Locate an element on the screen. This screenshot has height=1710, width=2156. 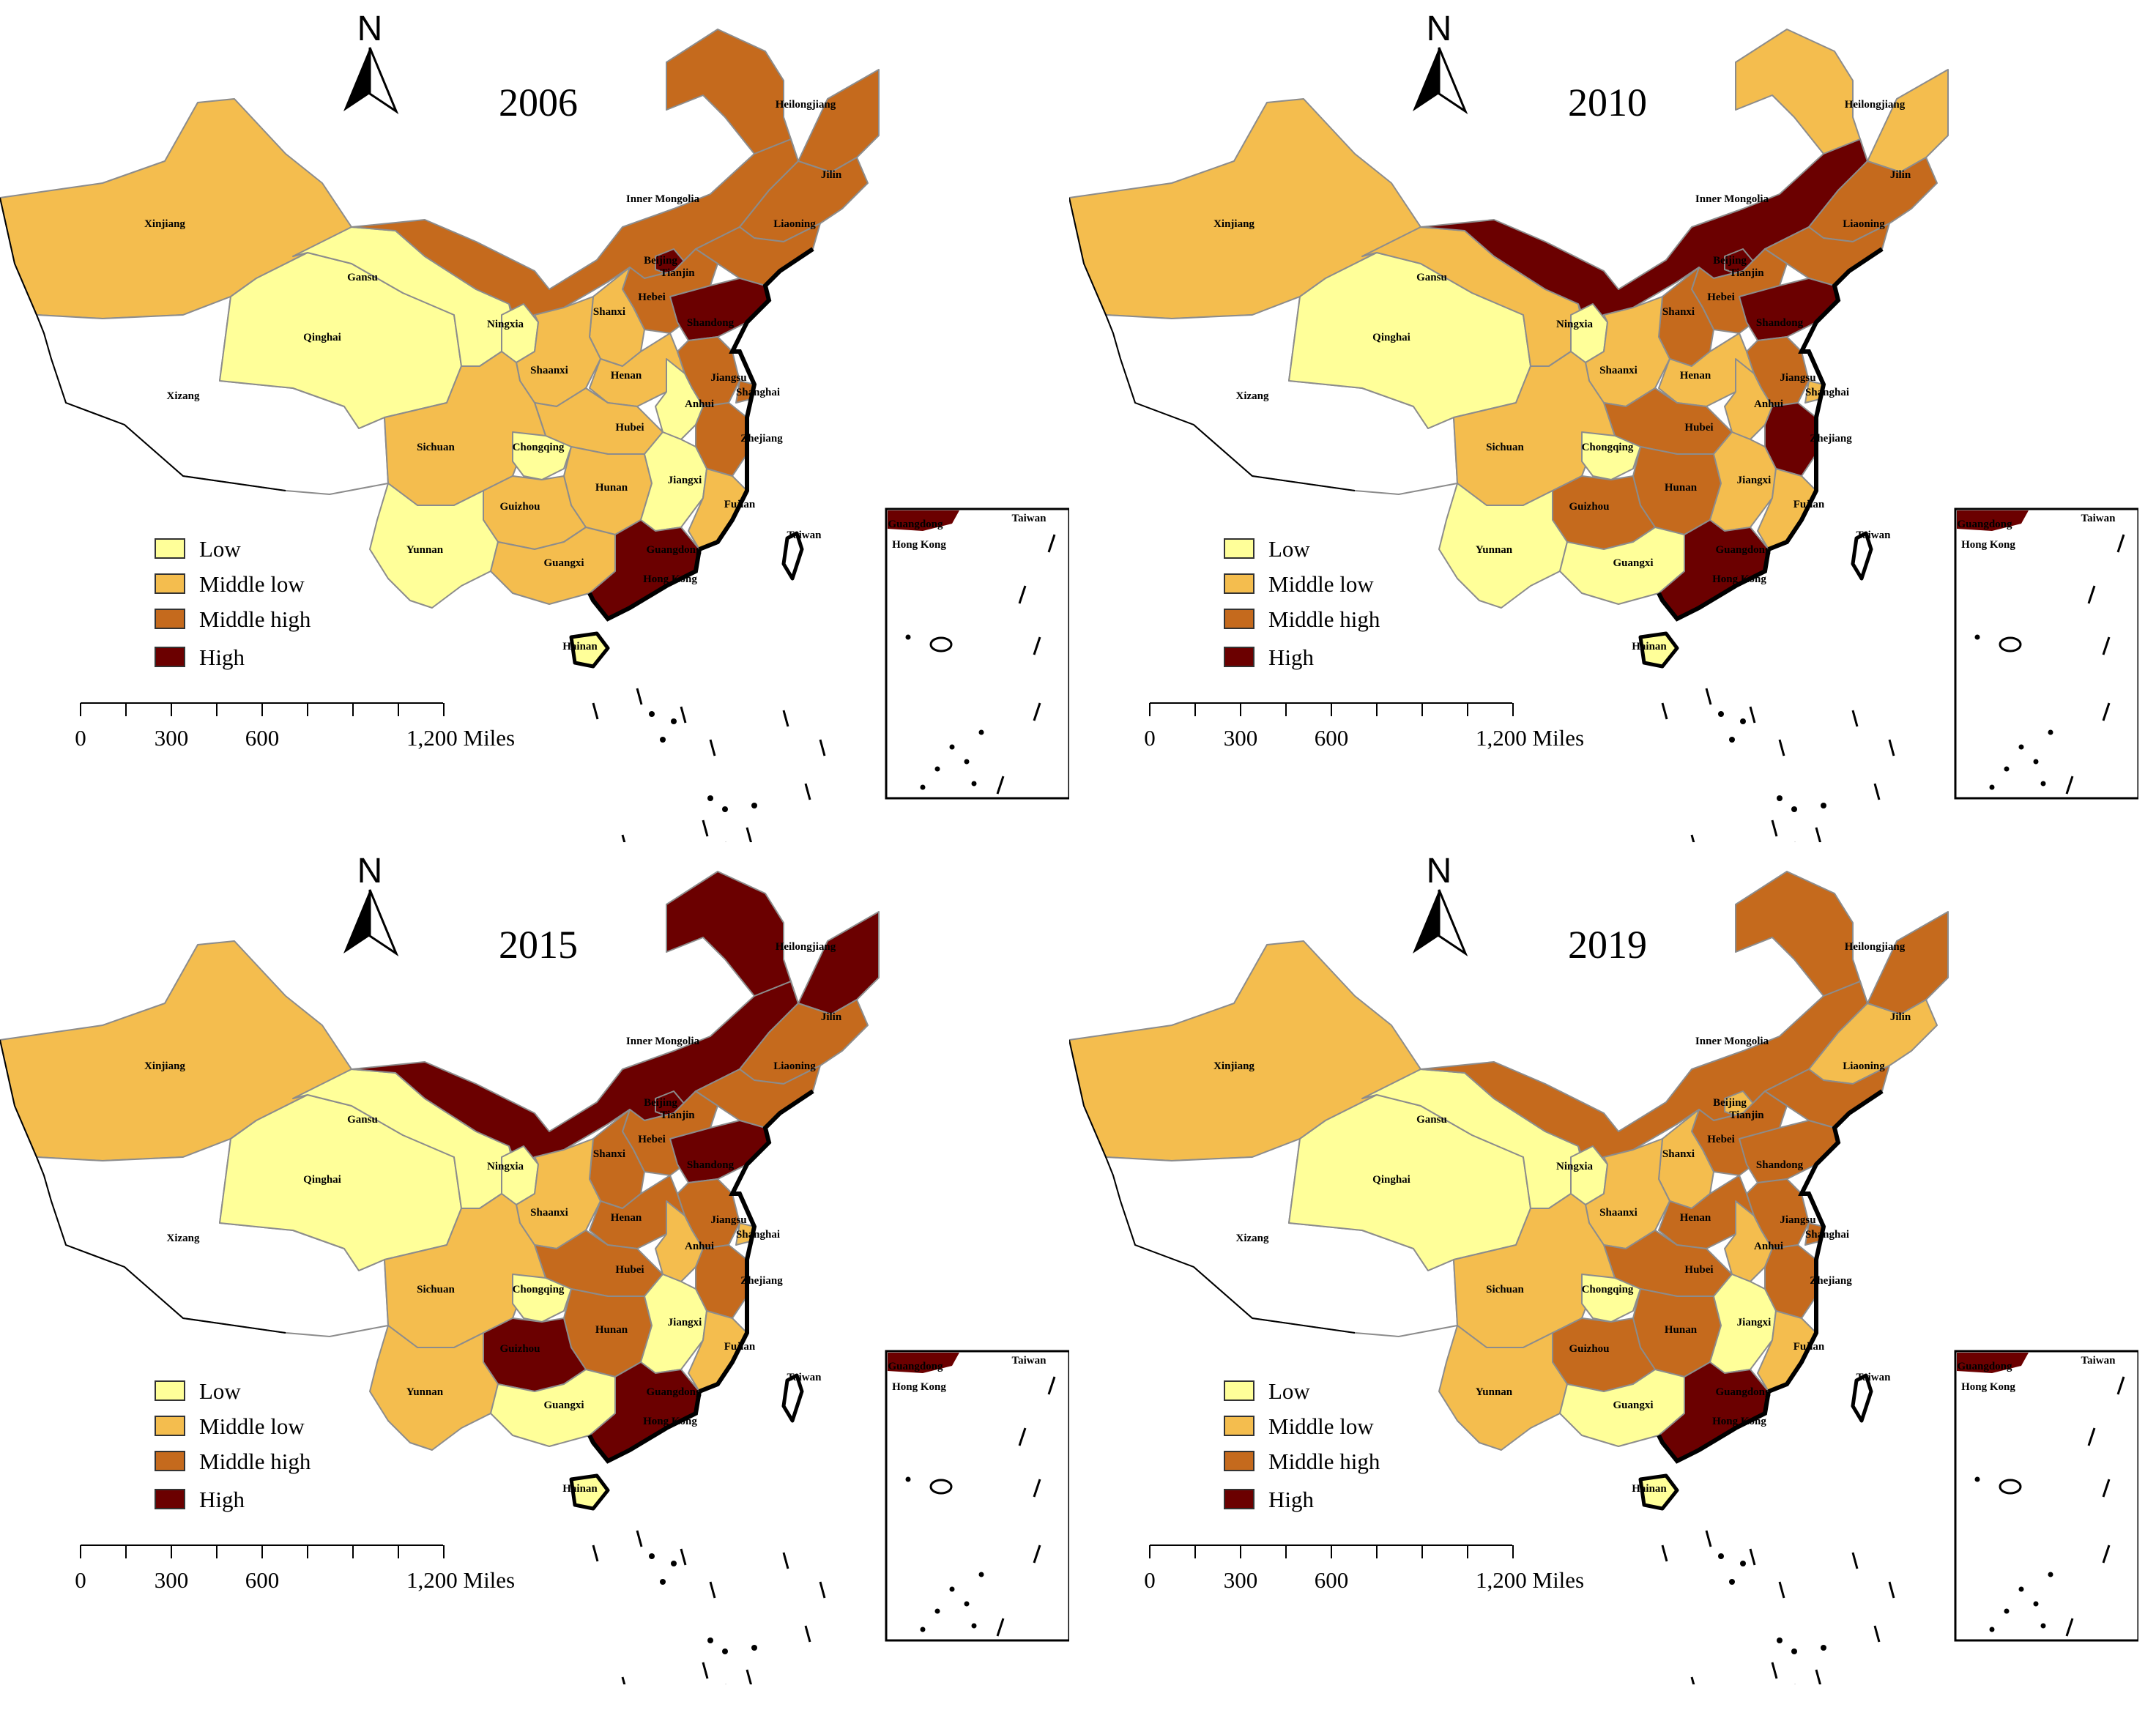
label-guizhou: Guizhou is located at coordinates (519, 507).